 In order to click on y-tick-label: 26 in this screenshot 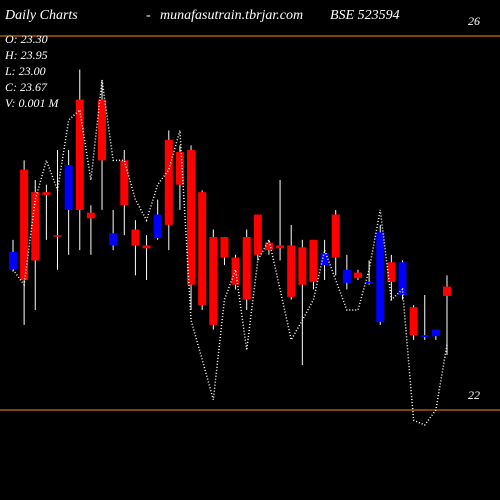, I will do `click(474, 21)`.